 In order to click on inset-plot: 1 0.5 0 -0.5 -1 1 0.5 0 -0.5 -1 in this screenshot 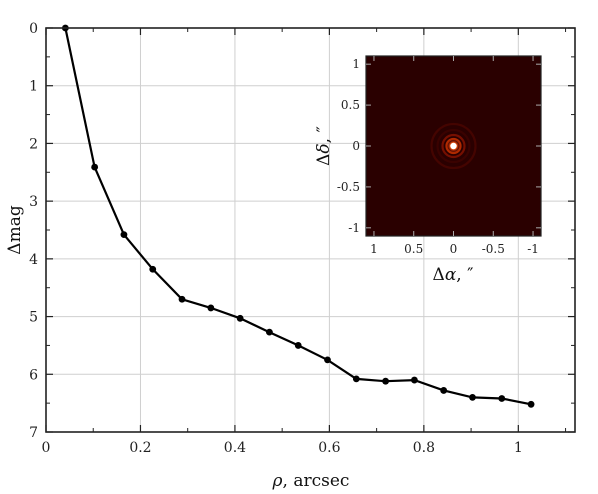, I will do `click(439, 155)`.